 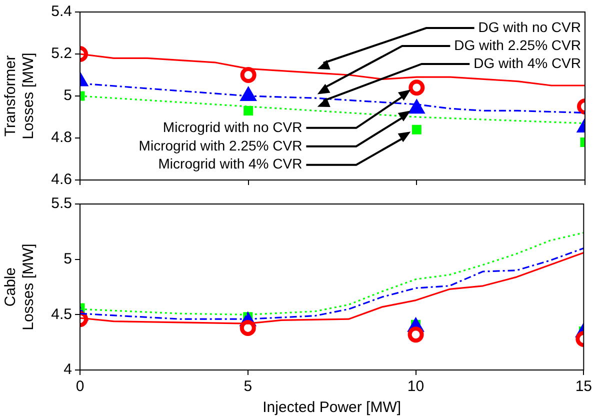 What do you see at coordinates (517, 44) in the screenshot?
I see `text: DG with 2.25% CVR` at bounding box center [517, 44].